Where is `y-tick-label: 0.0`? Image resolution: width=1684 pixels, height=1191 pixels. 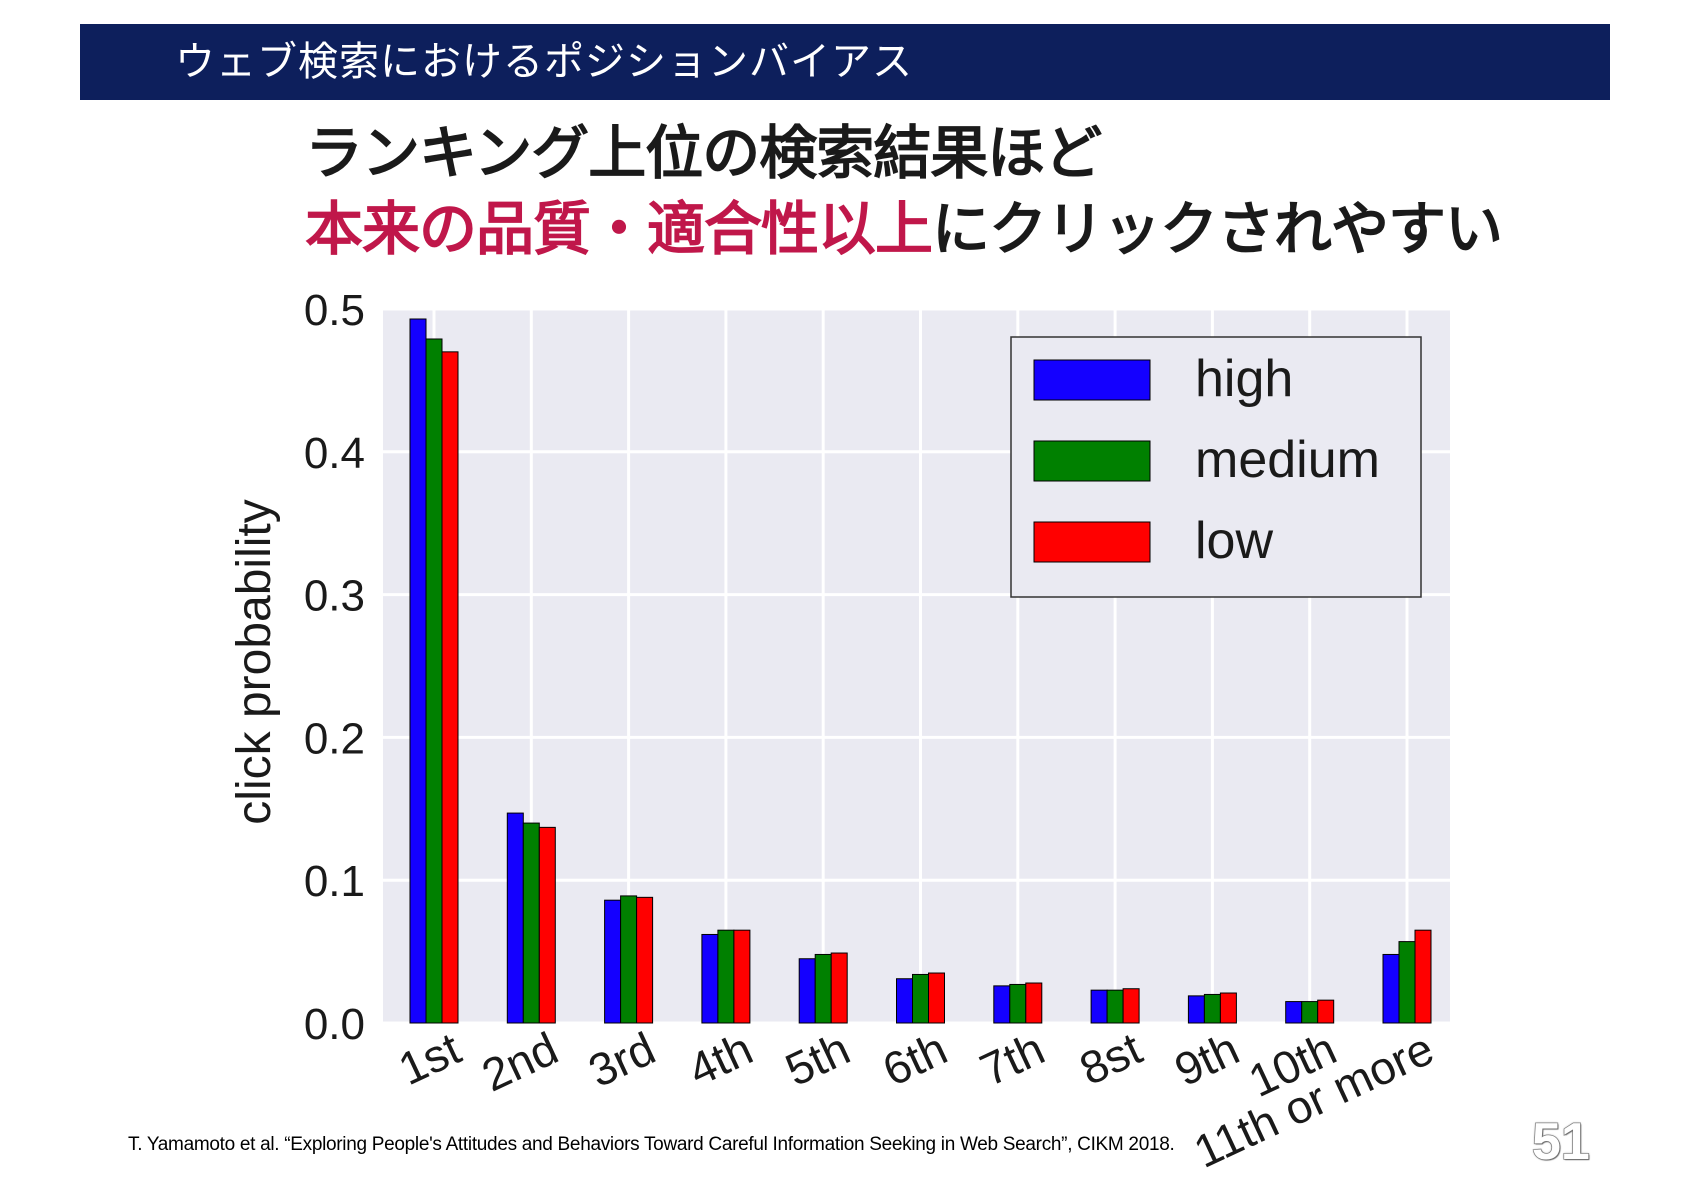
y-tick-label: 0.0 is located at coordinates (334, 1024).